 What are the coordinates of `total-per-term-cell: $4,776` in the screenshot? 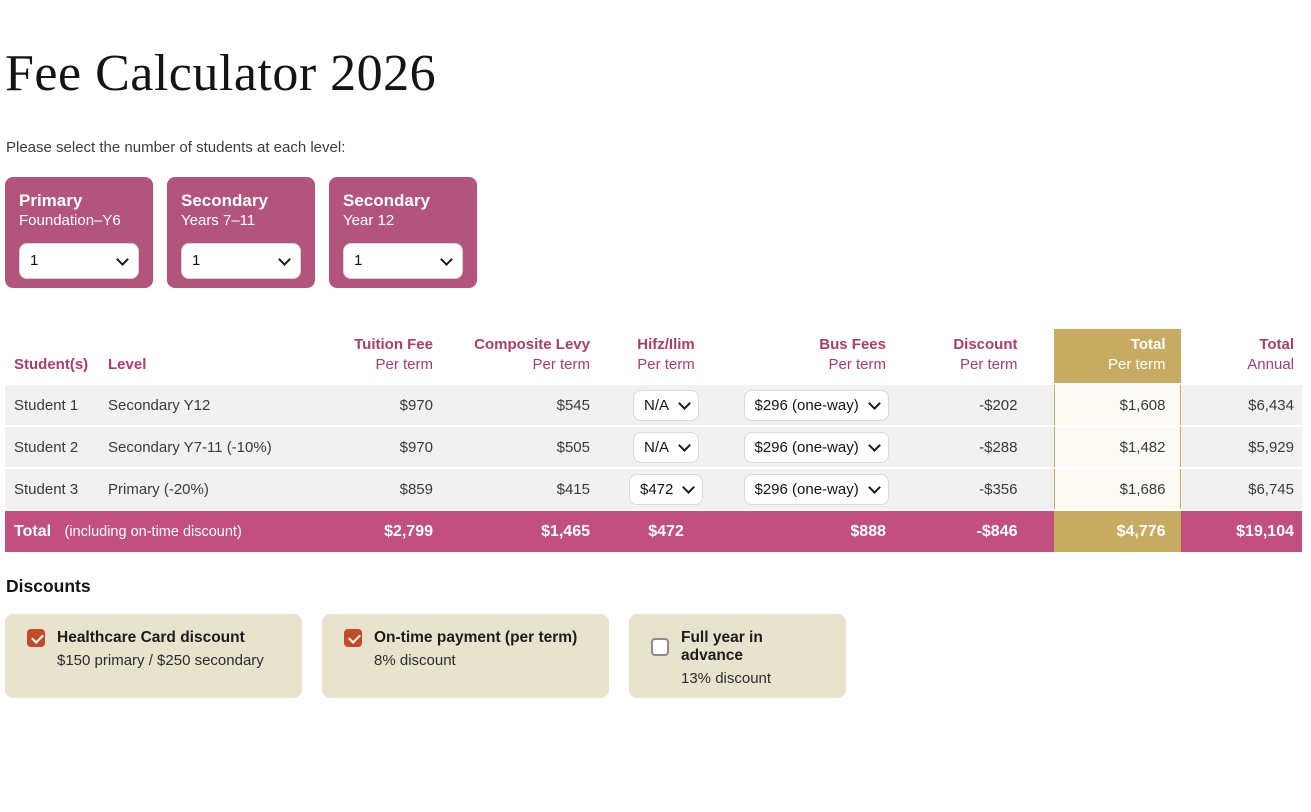 It's located at (1117, 530).